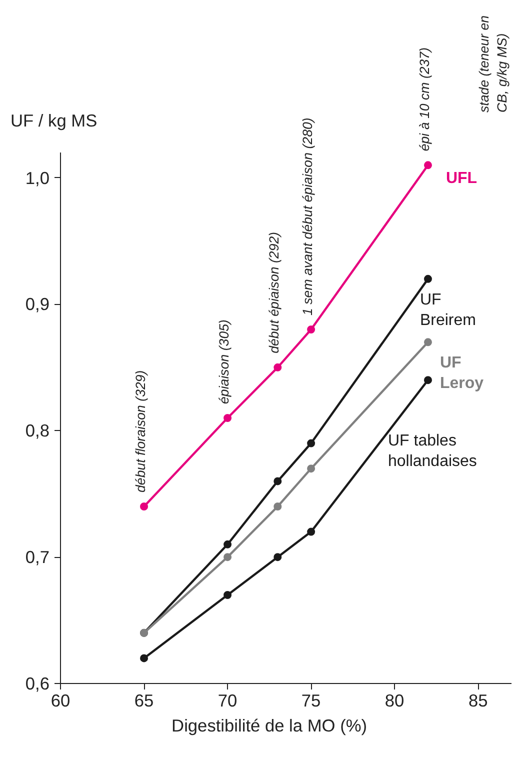  Describe the element at coordinates (144, 700) in the screenshot. I see `x-tick-label: 65` at that location.